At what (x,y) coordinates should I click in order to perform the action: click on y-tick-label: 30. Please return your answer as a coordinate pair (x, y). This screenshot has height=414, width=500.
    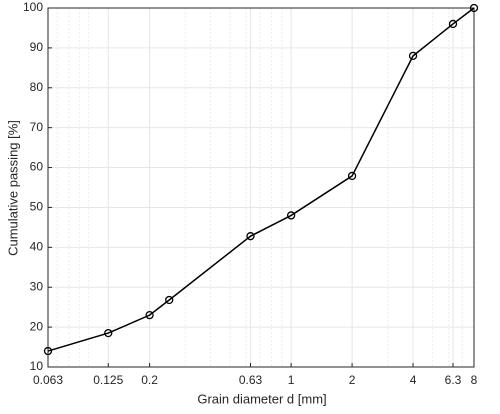
    Looking at the image, I should click on (37, 286).